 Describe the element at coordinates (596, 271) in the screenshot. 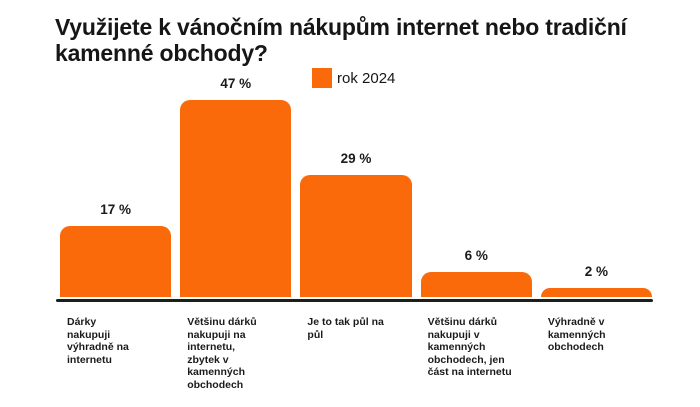

I see `value-label: 2 %` at that location.